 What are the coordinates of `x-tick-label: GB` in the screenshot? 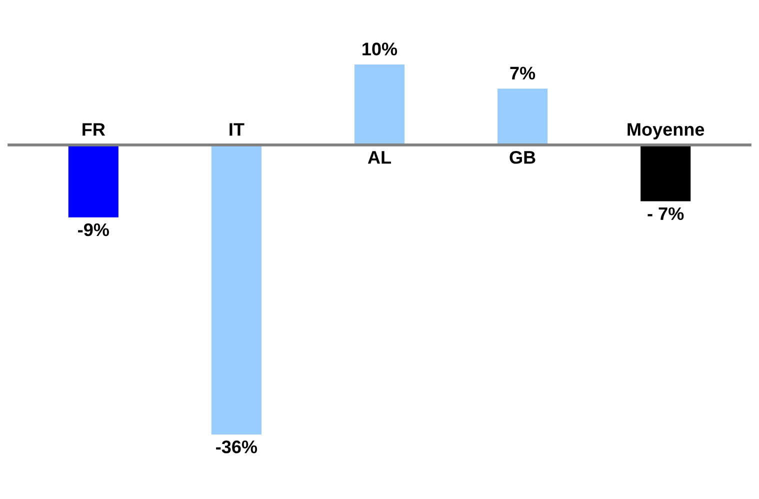 It's located at (523, 157).